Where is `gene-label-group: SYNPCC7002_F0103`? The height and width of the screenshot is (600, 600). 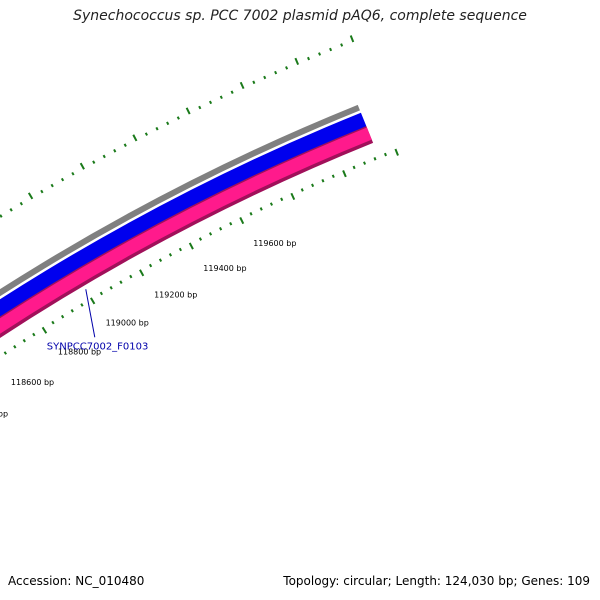
gene-label-group: SYNPCC7002_F0103 is located at coordinates (98, 320).